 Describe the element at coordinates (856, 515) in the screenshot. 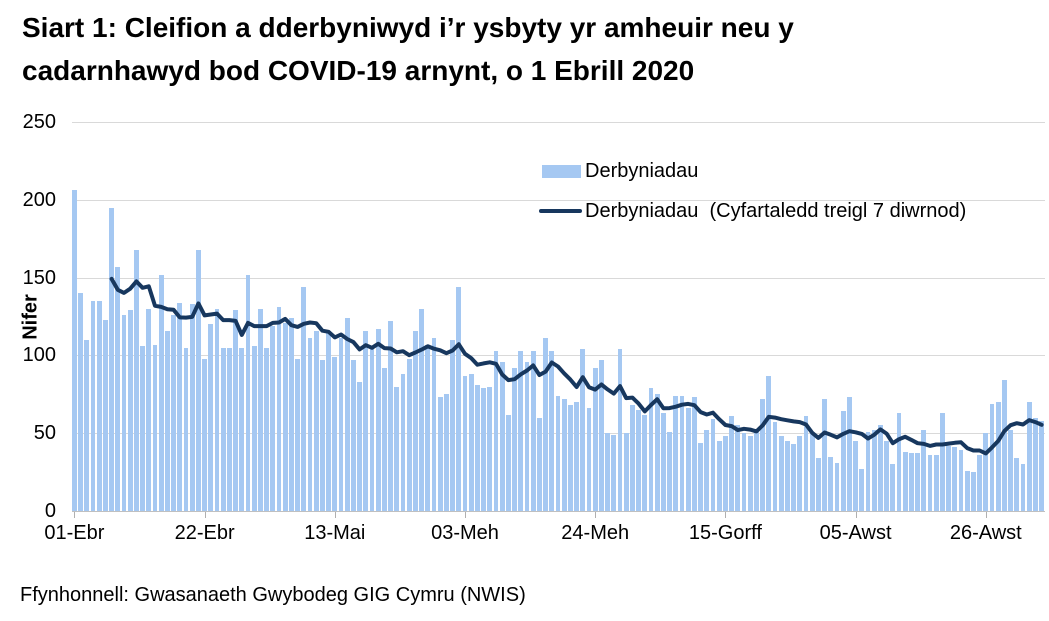

I see `x-tick-05-Awst` at that location.